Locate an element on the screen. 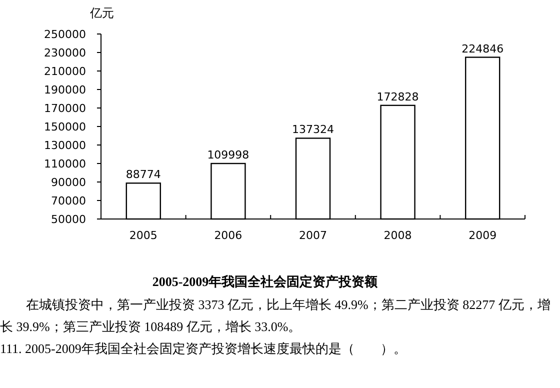 This screenshot has height=388, width=560. y-tick-label: 90000 is located at coordinates (68, 182).